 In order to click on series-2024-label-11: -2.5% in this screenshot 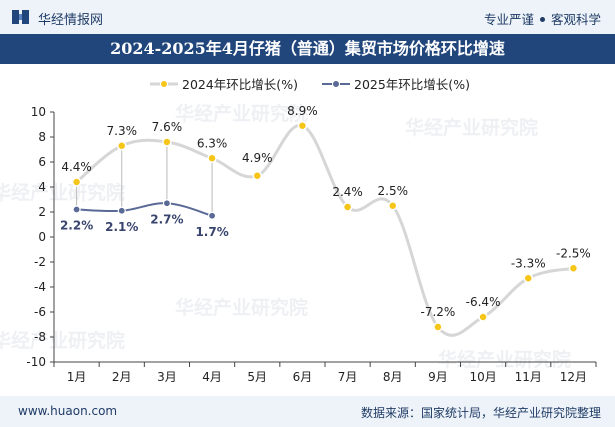, I will do `click(573, 253)`.